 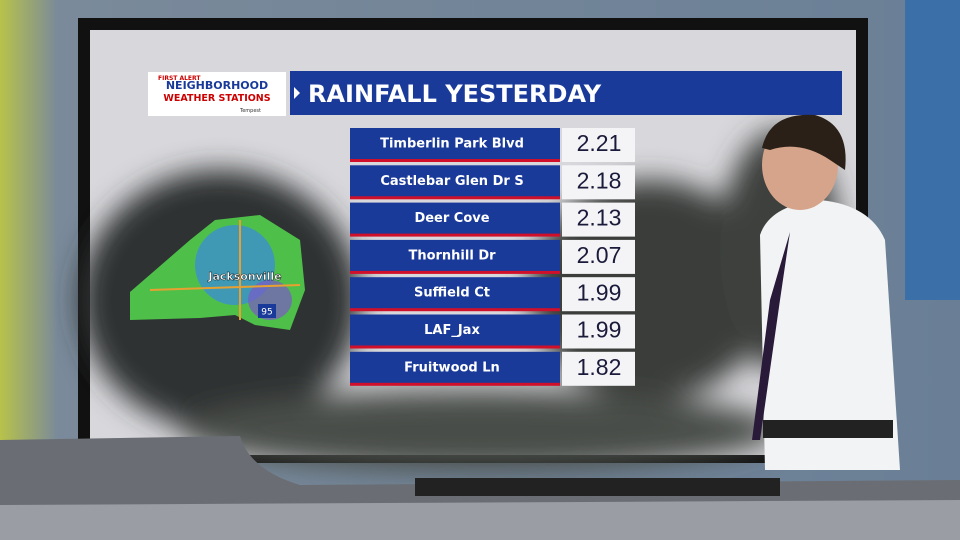 I want to click on map-label: Jacksonville, so click(x=244, y=276).